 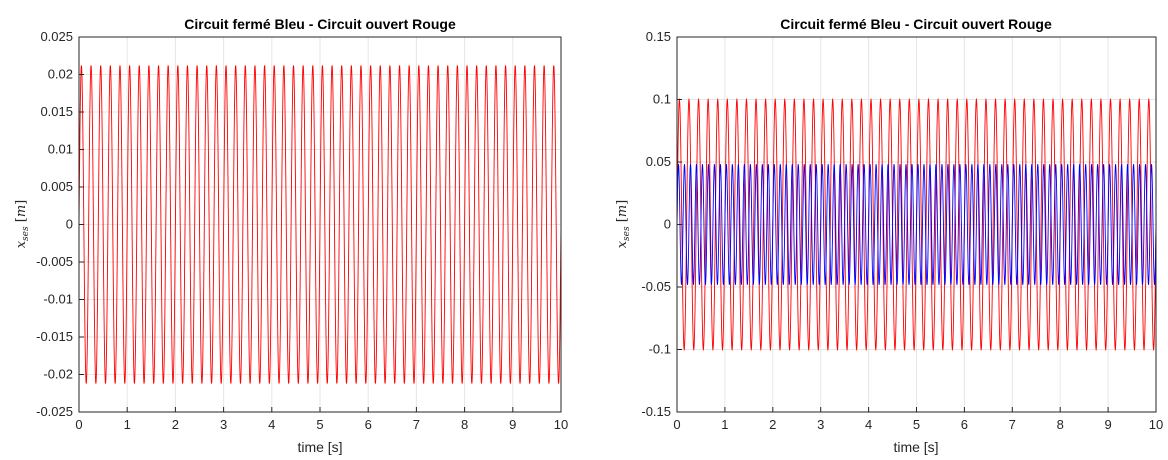 I want to click on y-tick-label: 0.05, so click(x=658, y=161).